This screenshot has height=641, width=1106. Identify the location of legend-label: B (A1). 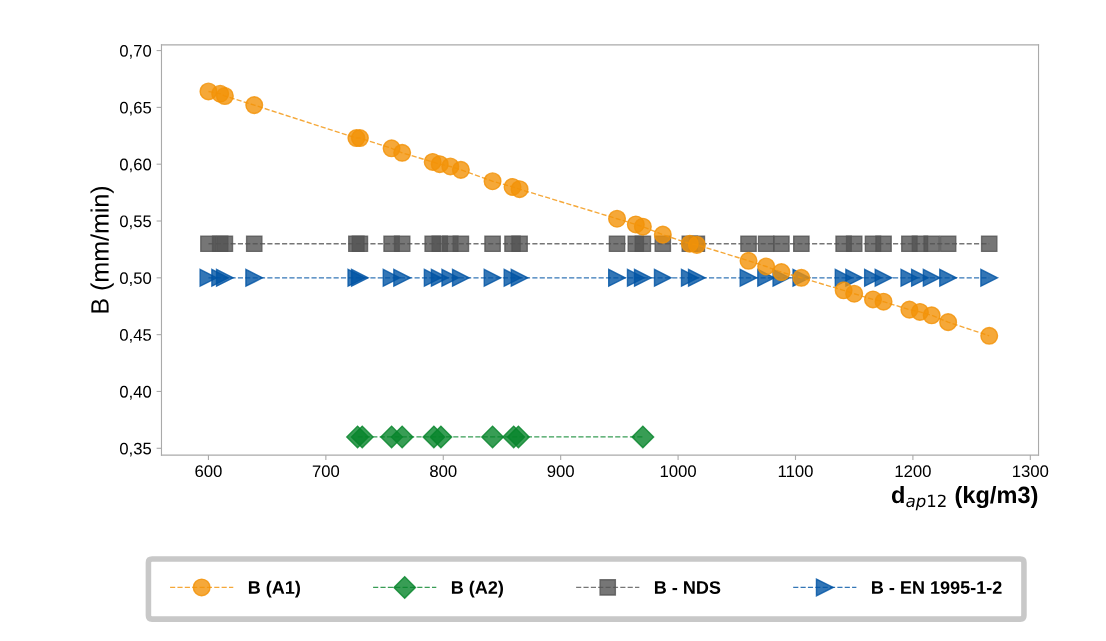
(274, 589).